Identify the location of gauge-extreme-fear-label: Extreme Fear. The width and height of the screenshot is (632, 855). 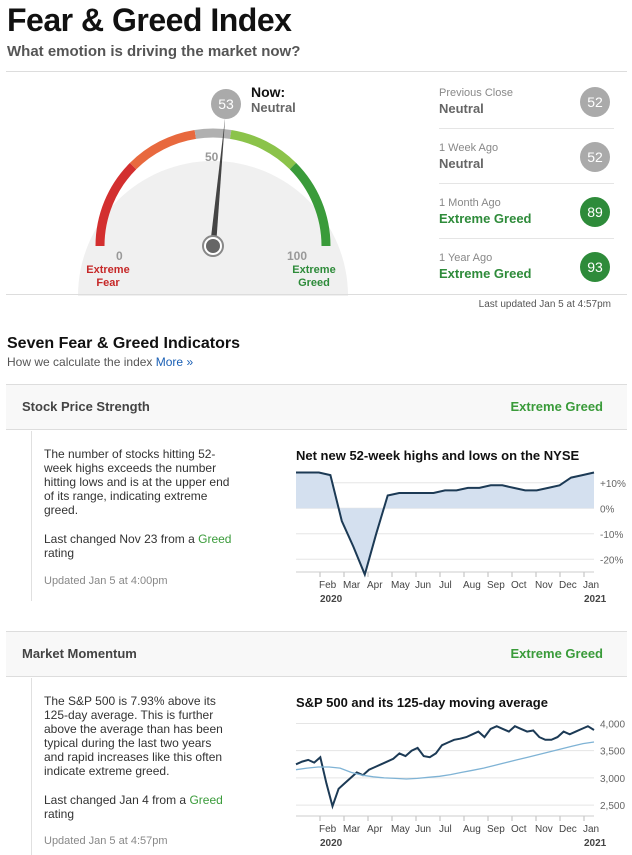
(108, 276).